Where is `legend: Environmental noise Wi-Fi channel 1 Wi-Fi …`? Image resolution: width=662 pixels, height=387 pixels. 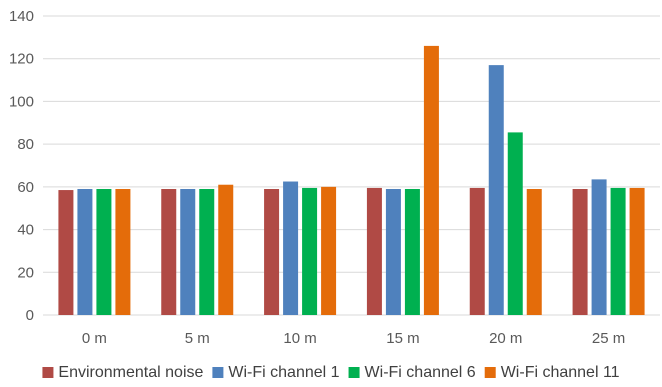
legend: Environmental noise Wi-Fi channel 1 Wi-Fi … is located at coordinates (331, 372).